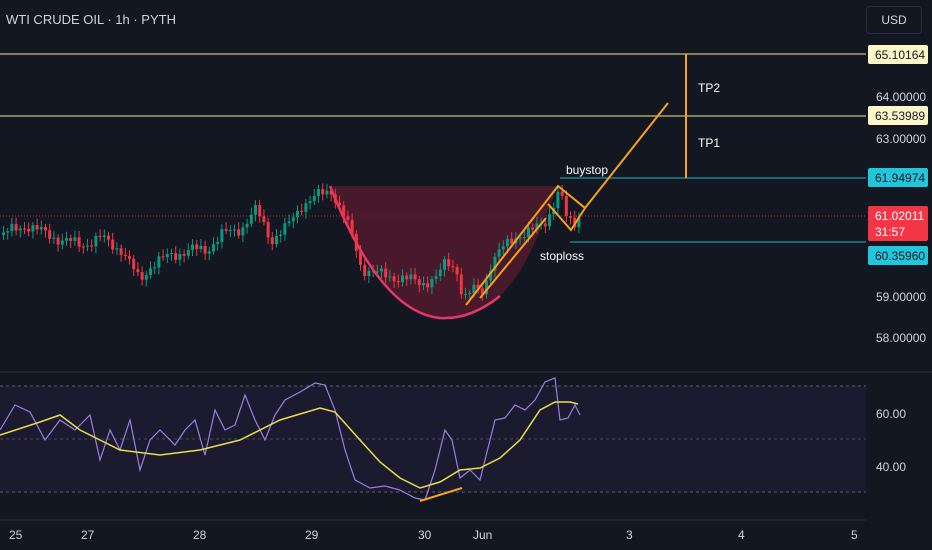 The width and height of the screenshot is (932, 550). Describe the element at coordinates (587, 170) in the screenshot. I see `buystop-label: buystop` at that location.